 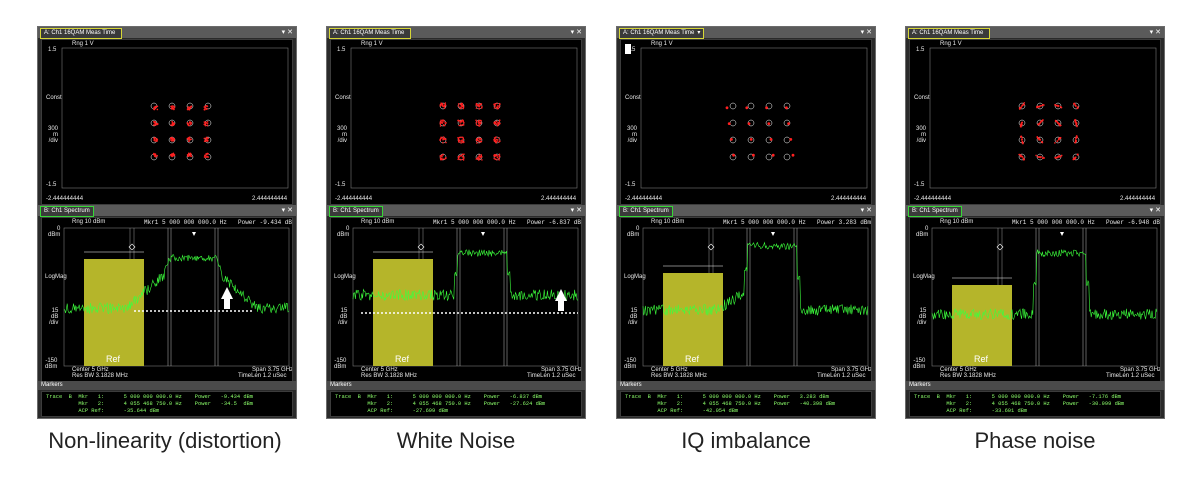 What do you see at coordinates (662, 33) in the screenshot?
I see `constellation-tab: A: Ch1 16QAM Meas Time ▾` at bounding box center [662, 33].